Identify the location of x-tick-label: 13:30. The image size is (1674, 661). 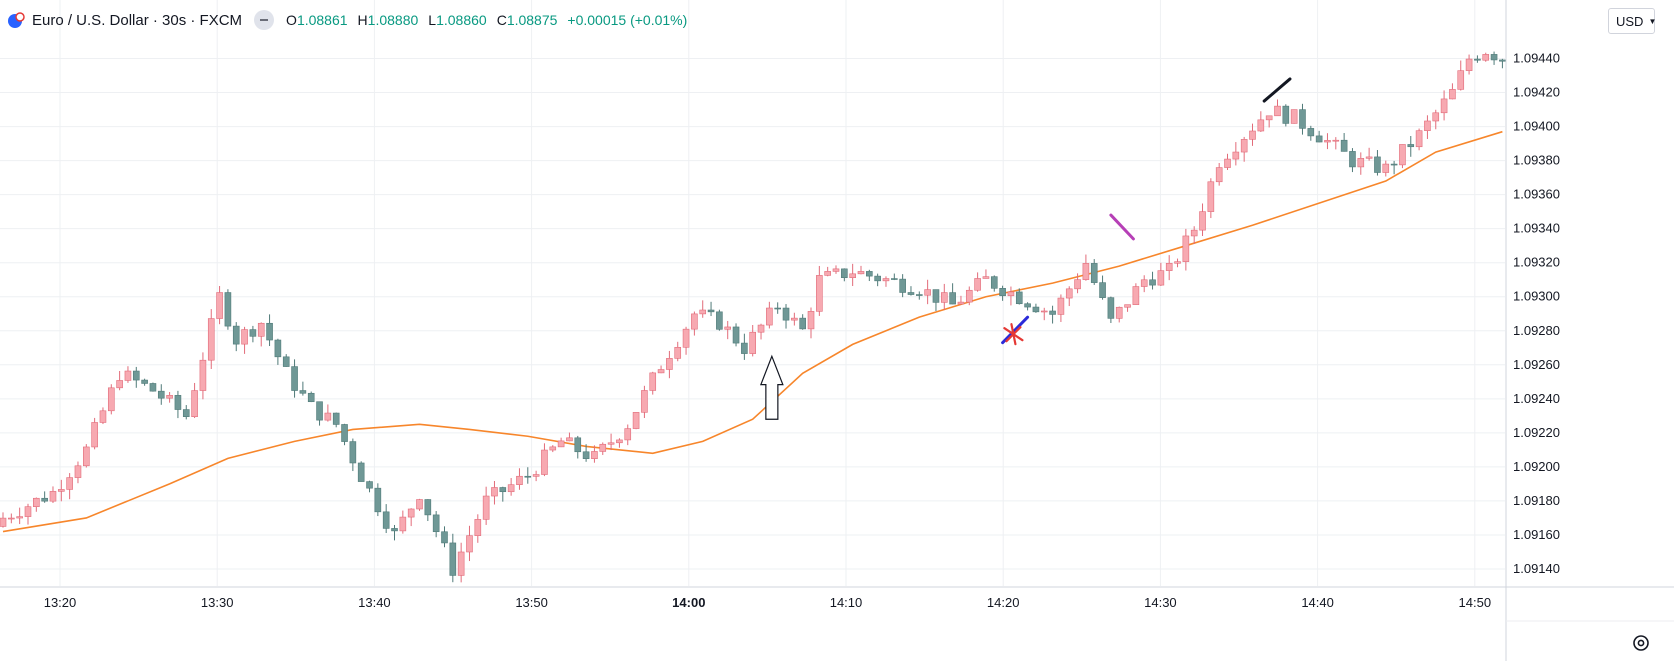
(217, 602).